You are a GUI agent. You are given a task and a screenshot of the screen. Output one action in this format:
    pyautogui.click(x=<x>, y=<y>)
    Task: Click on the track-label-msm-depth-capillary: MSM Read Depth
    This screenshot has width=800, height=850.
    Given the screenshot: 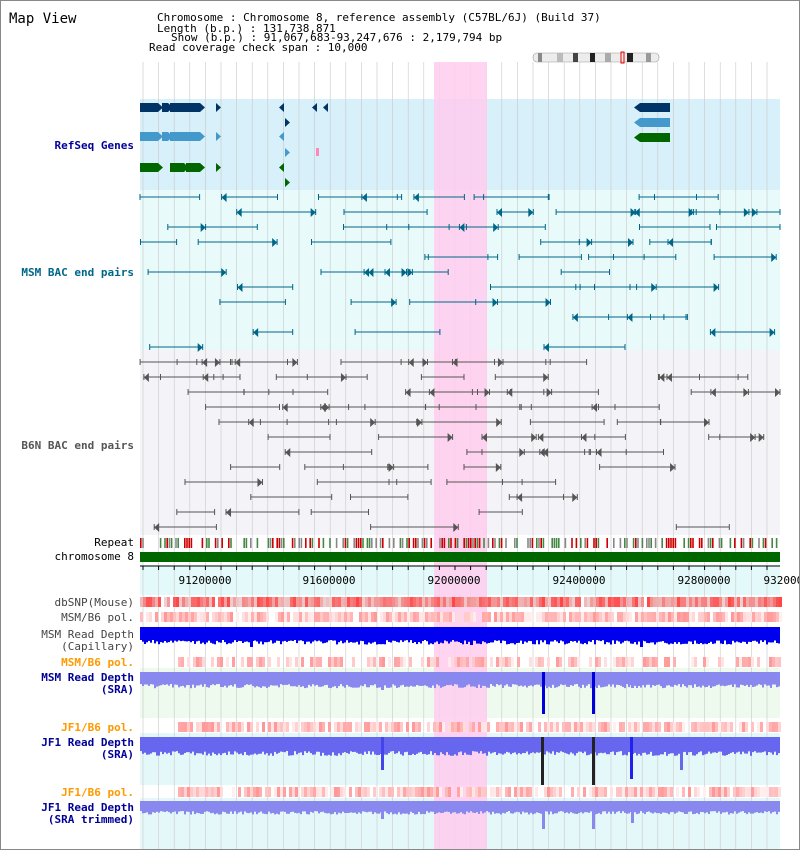 What is the action you would take?
    pyautogui.click(x=87, y=634)
    